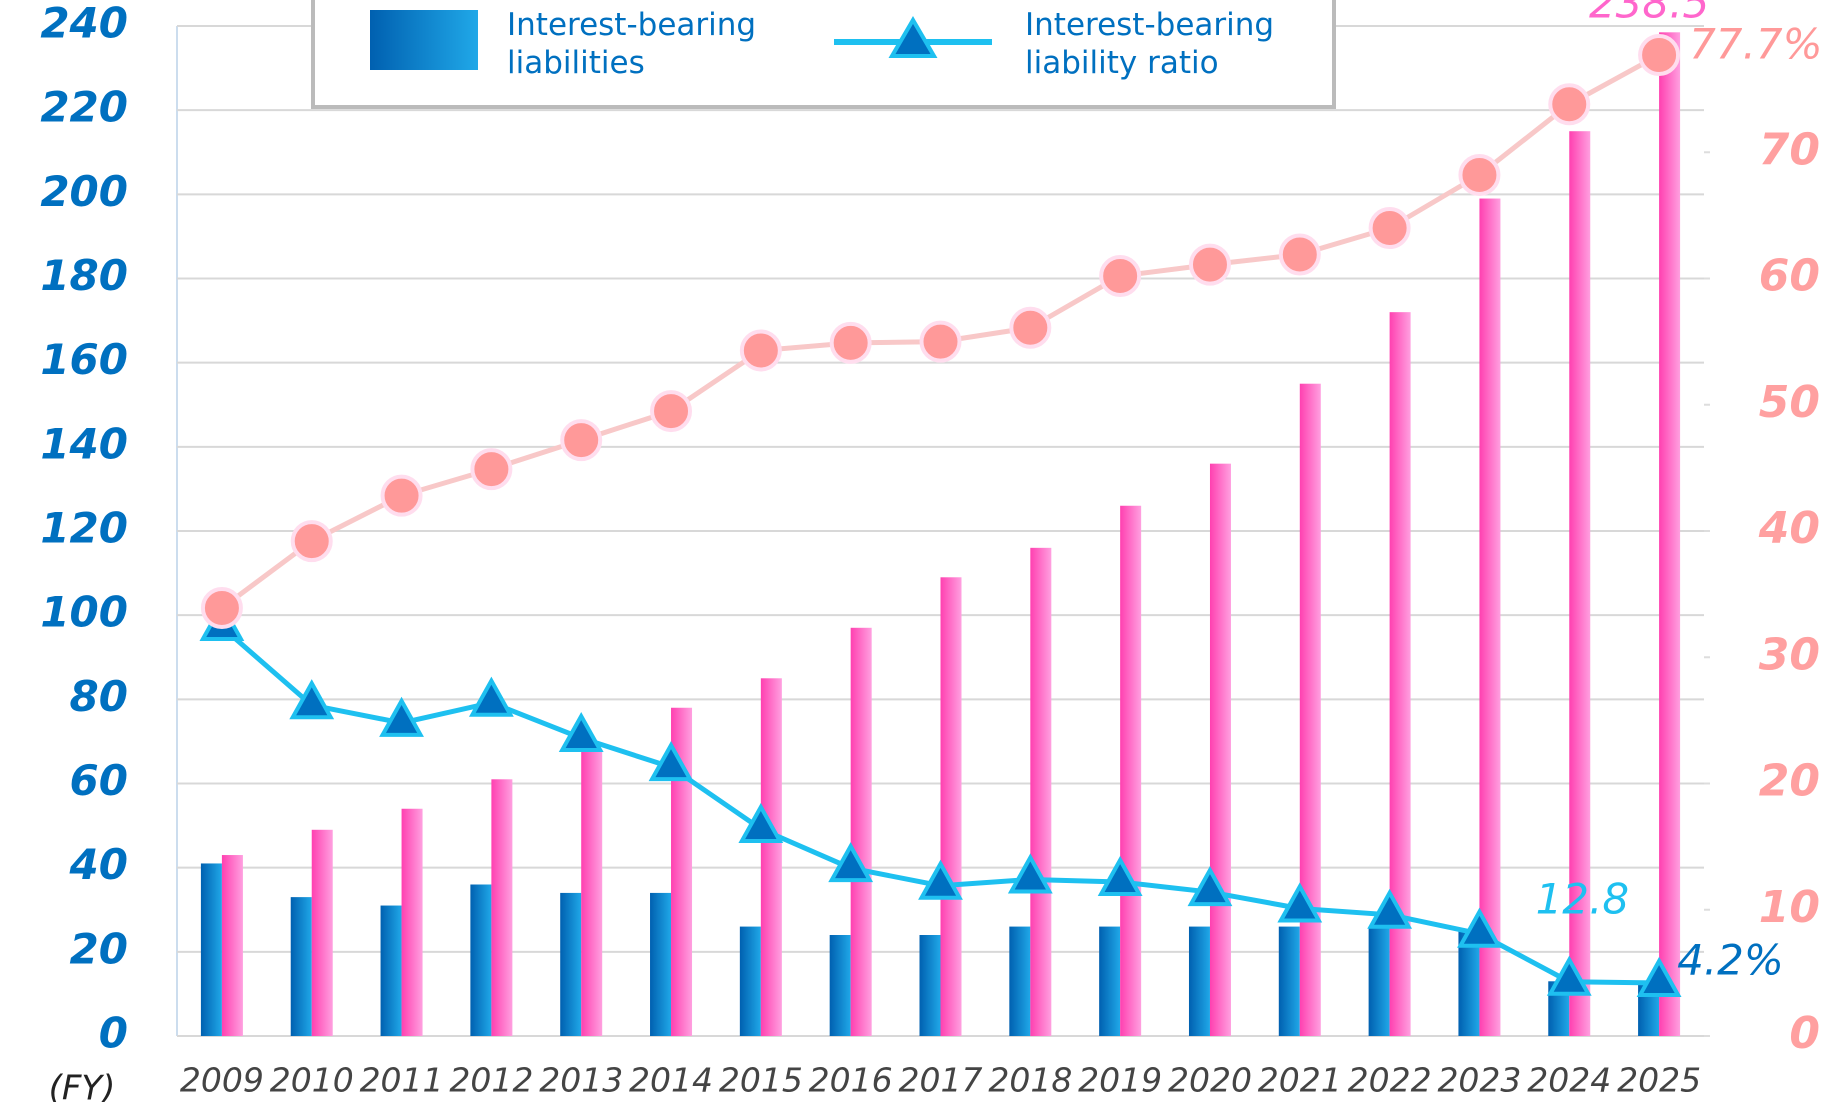  Describe the element at coordinates (1569, 1080) in the screenshot. I see `x-tick-label: 2024` at that location.